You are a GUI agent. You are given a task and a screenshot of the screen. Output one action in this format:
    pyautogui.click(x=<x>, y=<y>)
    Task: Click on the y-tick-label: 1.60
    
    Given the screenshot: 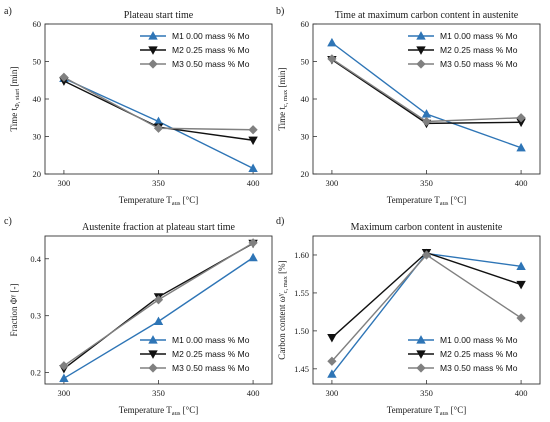 What is the action you would take?
    pyautogui.click(x=301, y=255)
    